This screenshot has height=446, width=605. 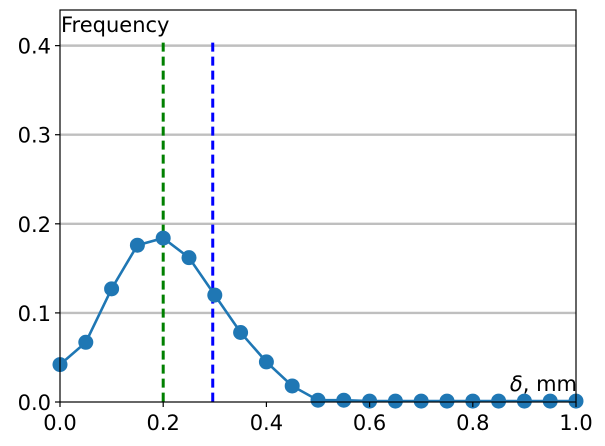 I want to click on x-axis-label: δ, mm, so click(x=543, y=384).